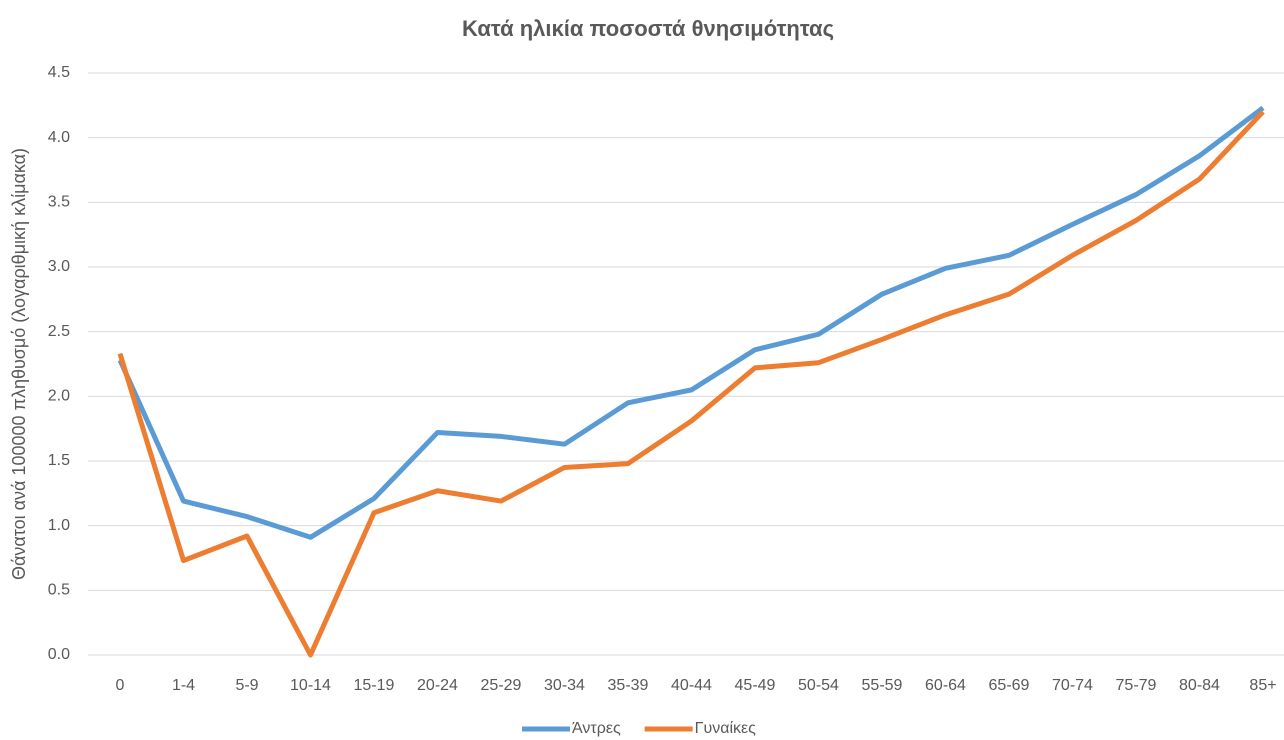 This screenshot has width=1284, height=740. I want to click on x-tick-label: 35-39, so click(628, 685).